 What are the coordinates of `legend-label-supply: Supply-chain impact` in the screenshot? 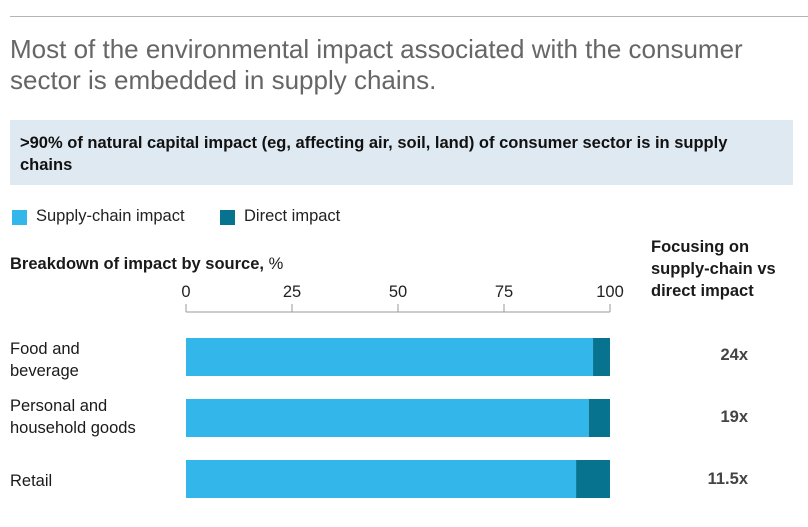 It's located at (110, 216).